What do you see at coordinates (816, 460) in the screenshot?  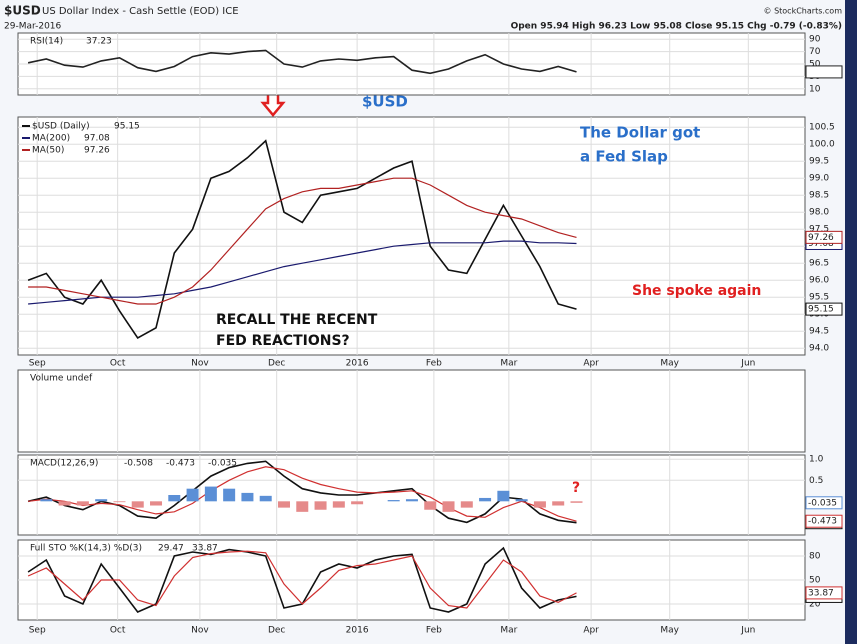 I see `y-tick-label: 1.0` at bounding box center [816, 460].